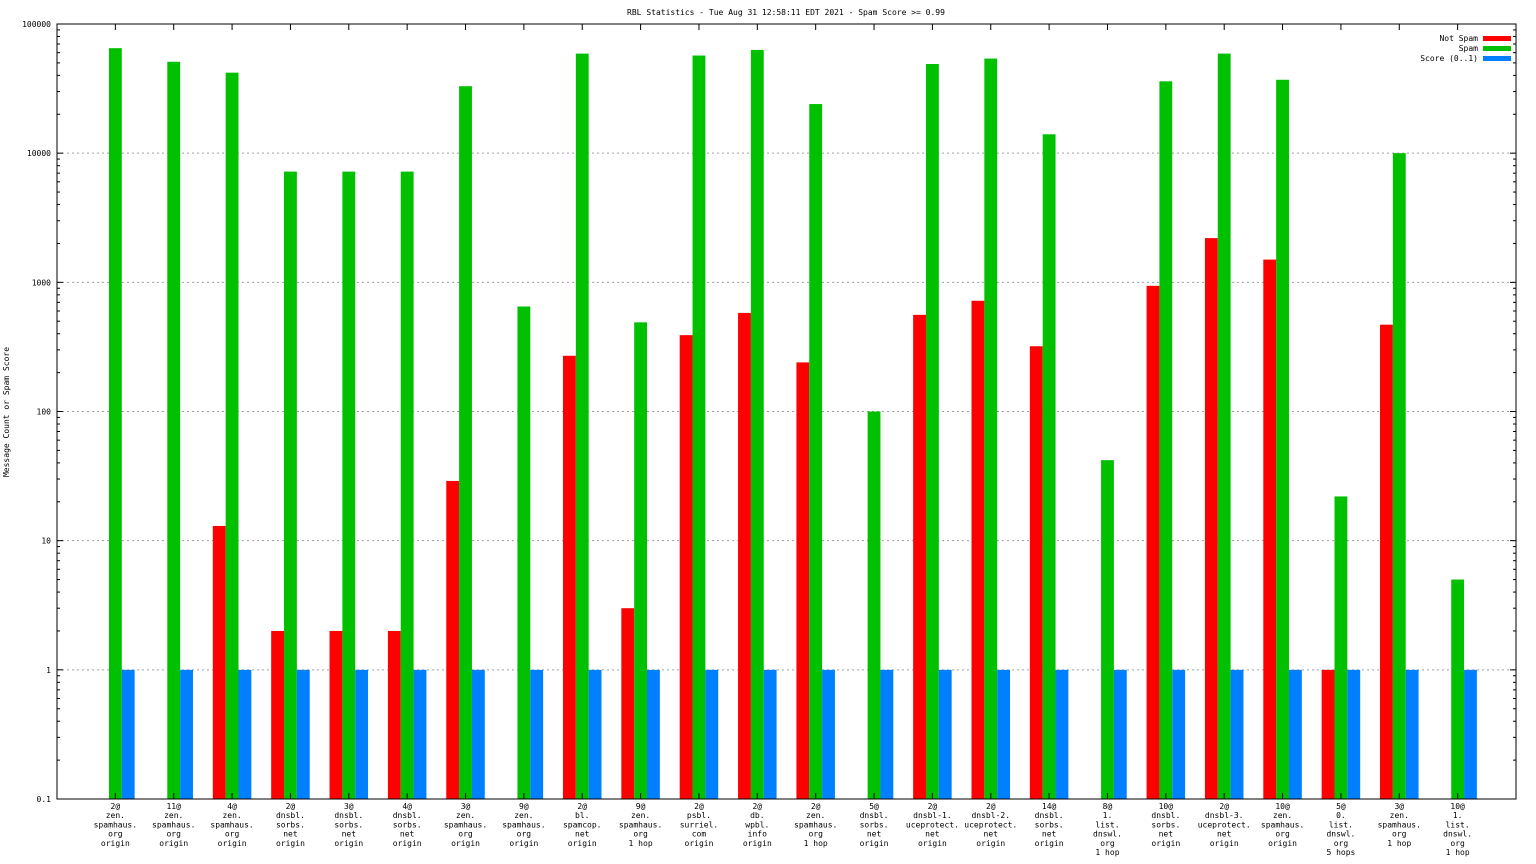 The image size is (1536, 864). What do you see at coordinates (582, 824) in the screenshot?
I see `x-tick-label: spamcop.` at bounding box center [582, 824].